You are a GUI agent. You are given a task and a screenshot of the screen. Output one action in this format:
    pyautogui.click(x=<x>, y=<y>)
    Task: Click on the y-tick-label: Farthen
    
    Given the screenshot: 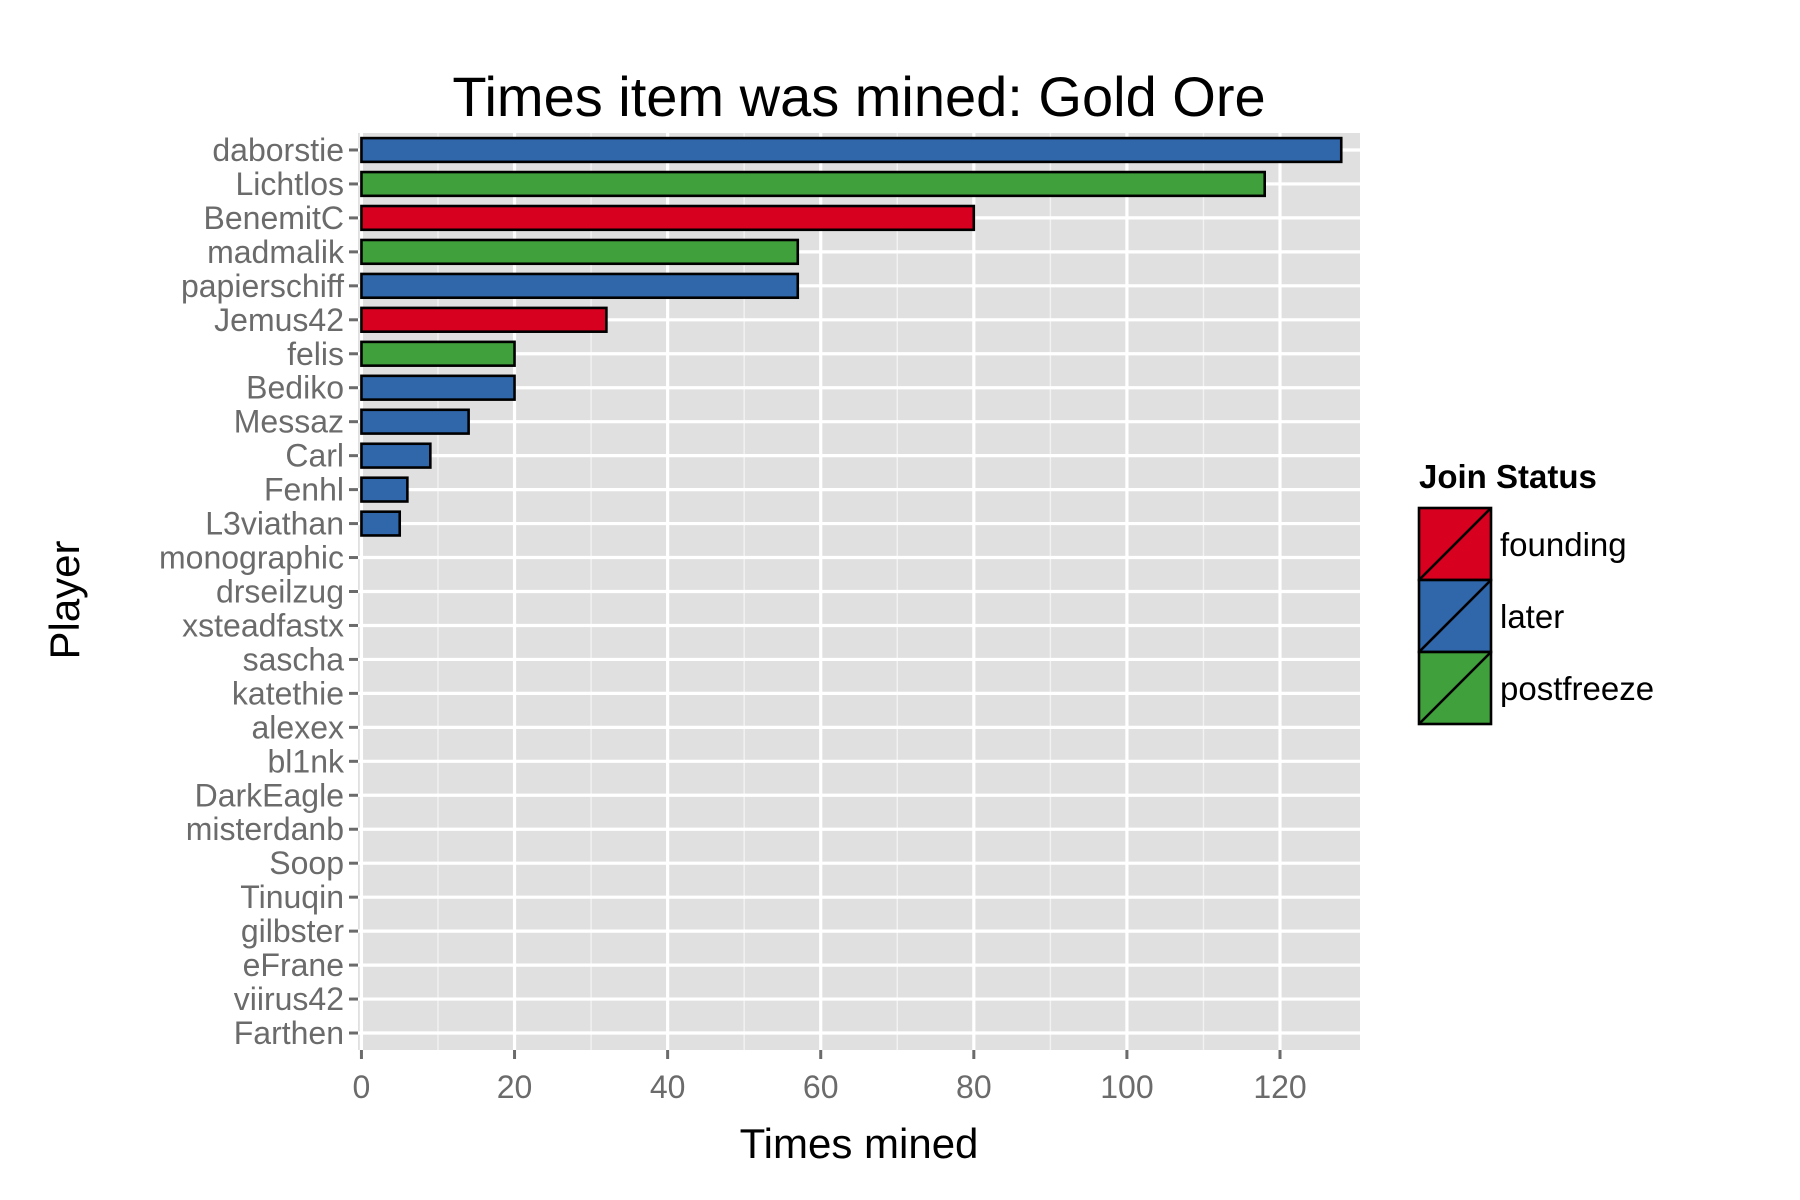 What is the action you would take?
    pyautogui.click(x=289, y=1033)
    